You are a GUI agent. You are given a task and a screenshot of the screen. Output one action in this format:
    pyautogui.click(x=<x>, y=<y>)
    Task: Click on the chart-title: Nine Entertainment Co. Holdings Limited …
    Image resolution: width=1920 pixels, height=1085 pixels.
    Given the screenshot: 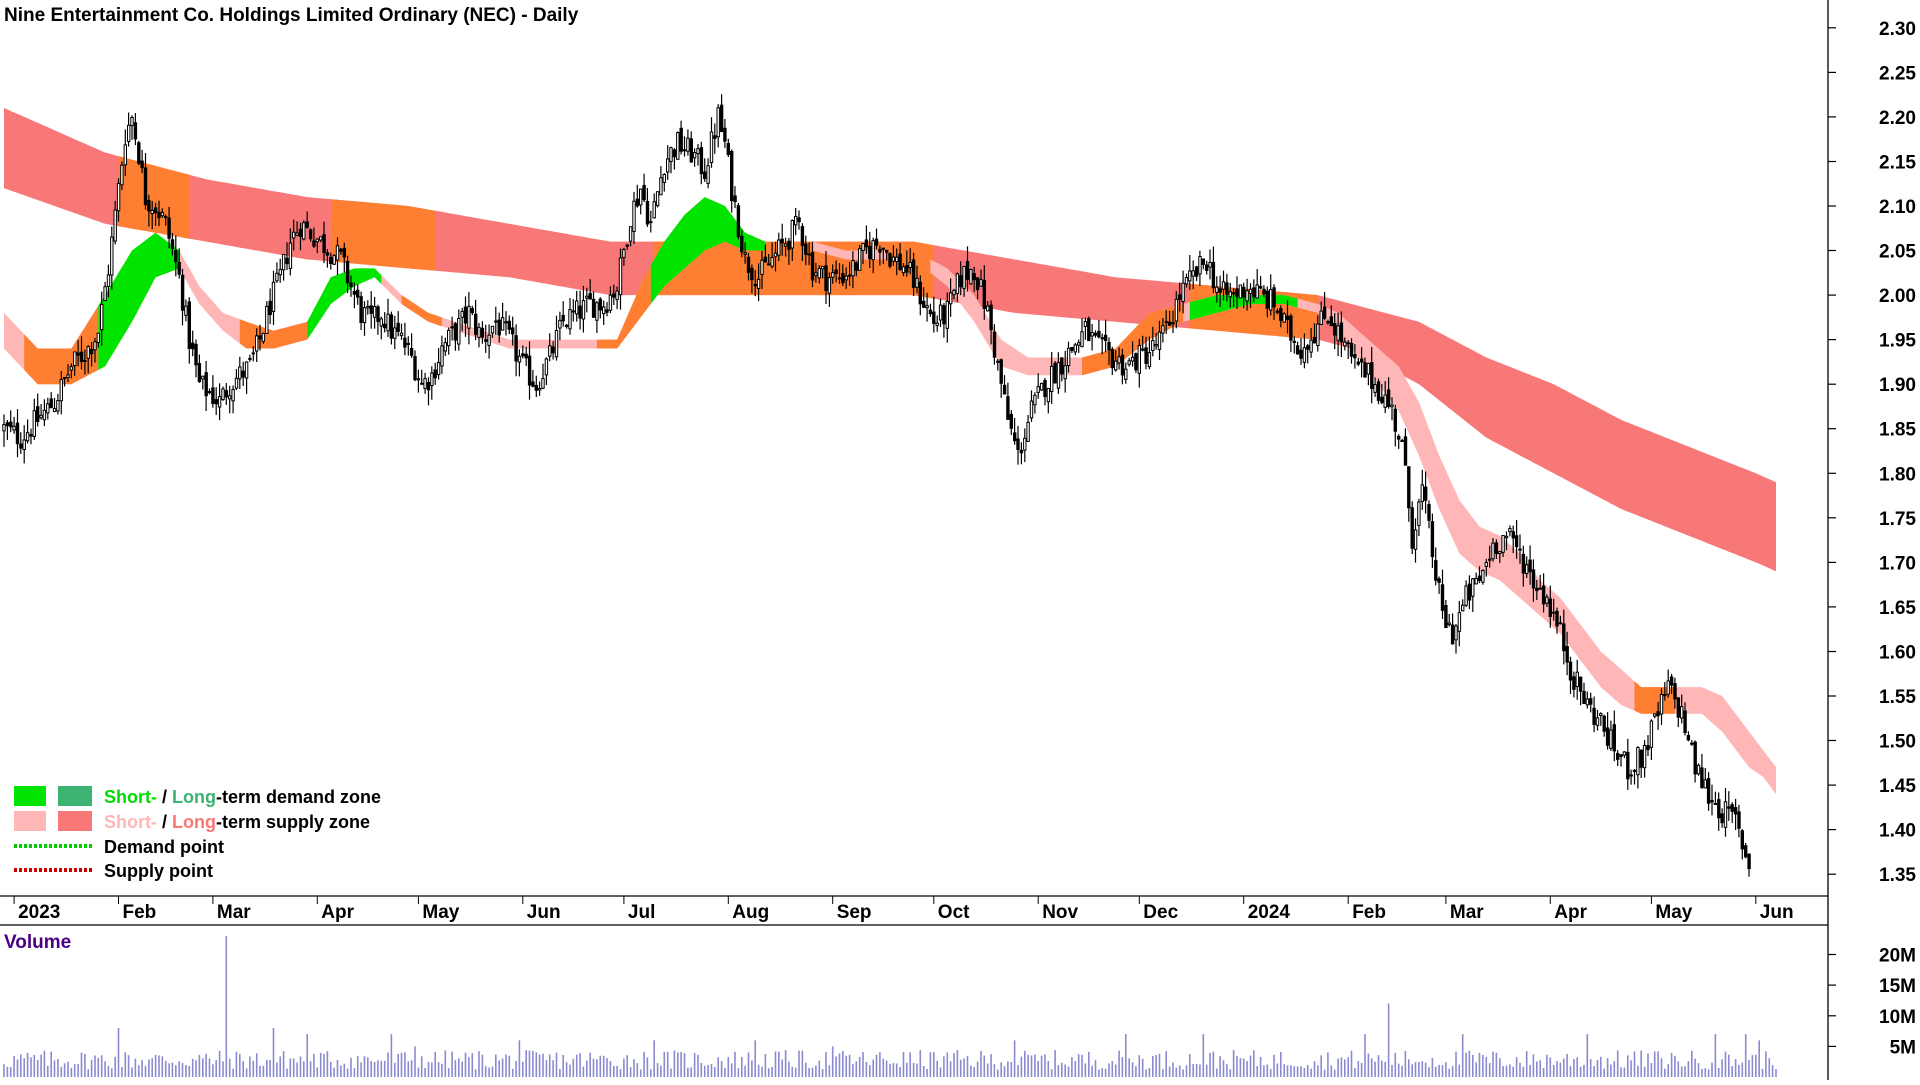 What is the action you would take?
    pyautogui.click(x=291, y=15)
    